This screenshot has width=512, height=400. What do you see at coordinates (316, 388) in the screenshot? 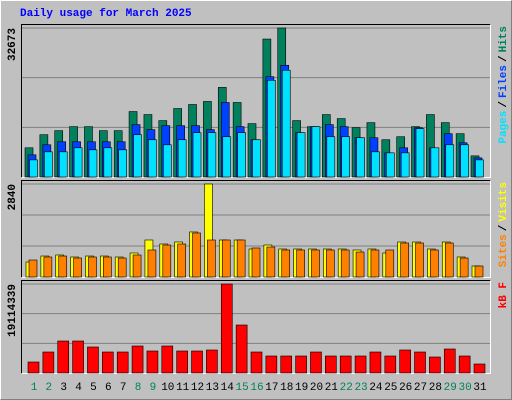
I see `x-tick-label: 20` at bounding box center [316, 388].